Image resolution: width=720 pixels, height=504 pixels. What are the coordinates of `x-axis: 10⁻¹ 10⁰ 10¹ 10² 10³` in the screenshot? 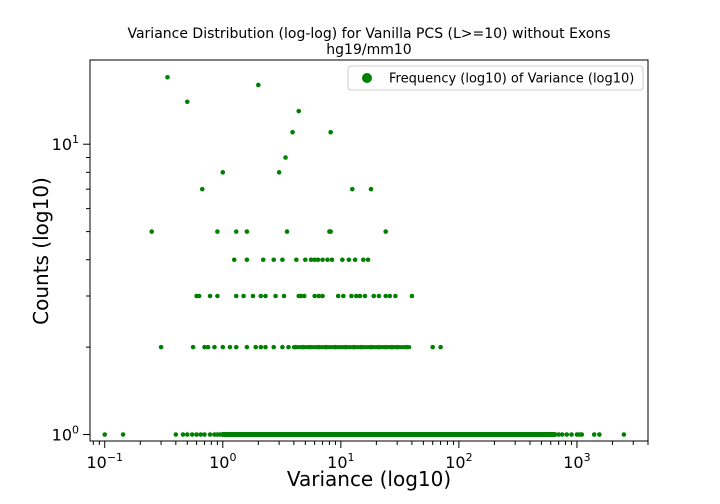 It's located at (367, 456).